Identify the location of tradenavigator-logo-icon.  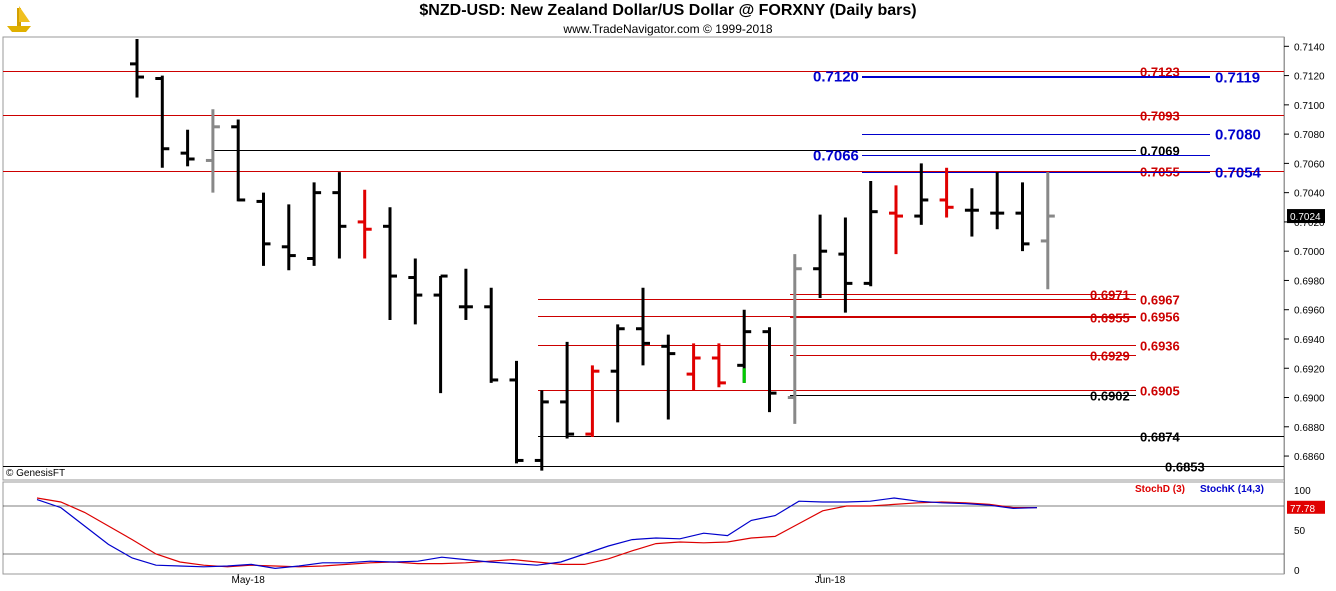
(19, 19).